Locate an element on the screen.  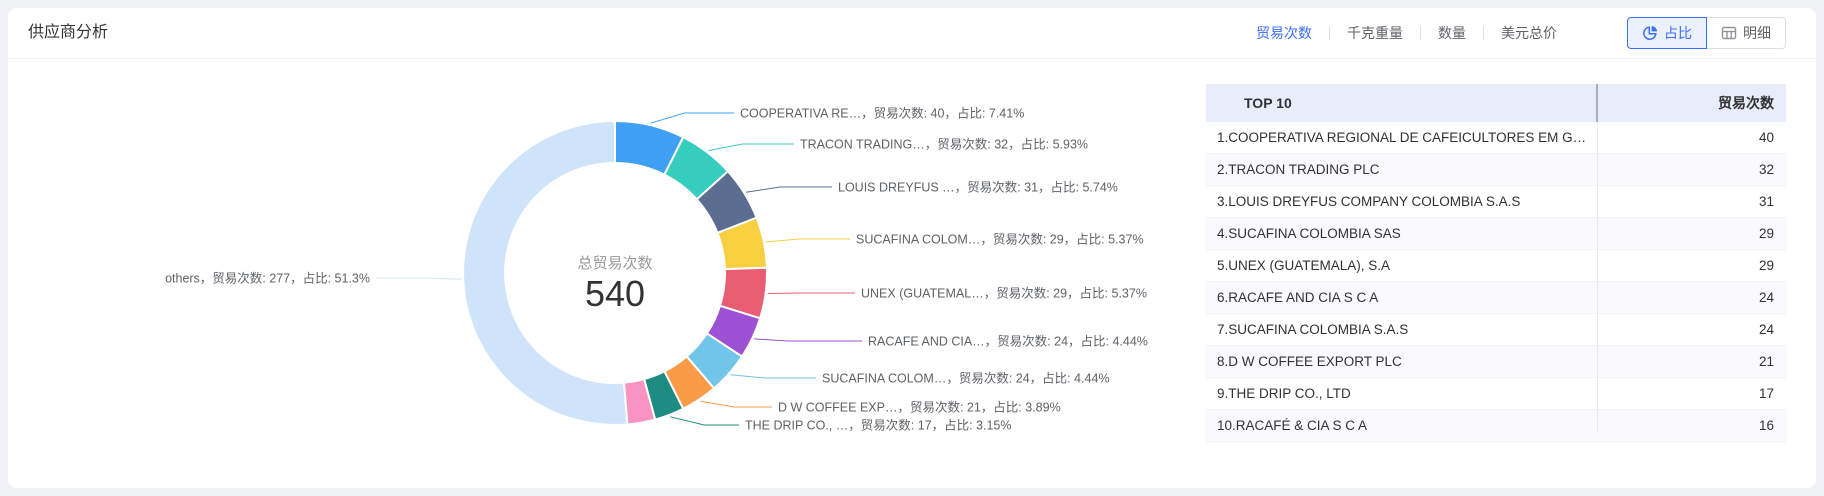
toolbar: 贸易次数 千克重量 数量 美元总价 占比 is located at coordinates (1521, 33).